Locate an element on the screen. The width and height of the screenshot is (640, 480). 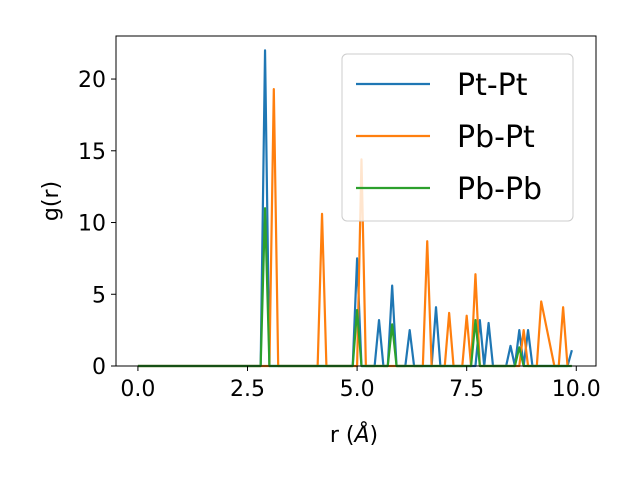
y-tick-label: 15 is located at coordinates (92, 152).